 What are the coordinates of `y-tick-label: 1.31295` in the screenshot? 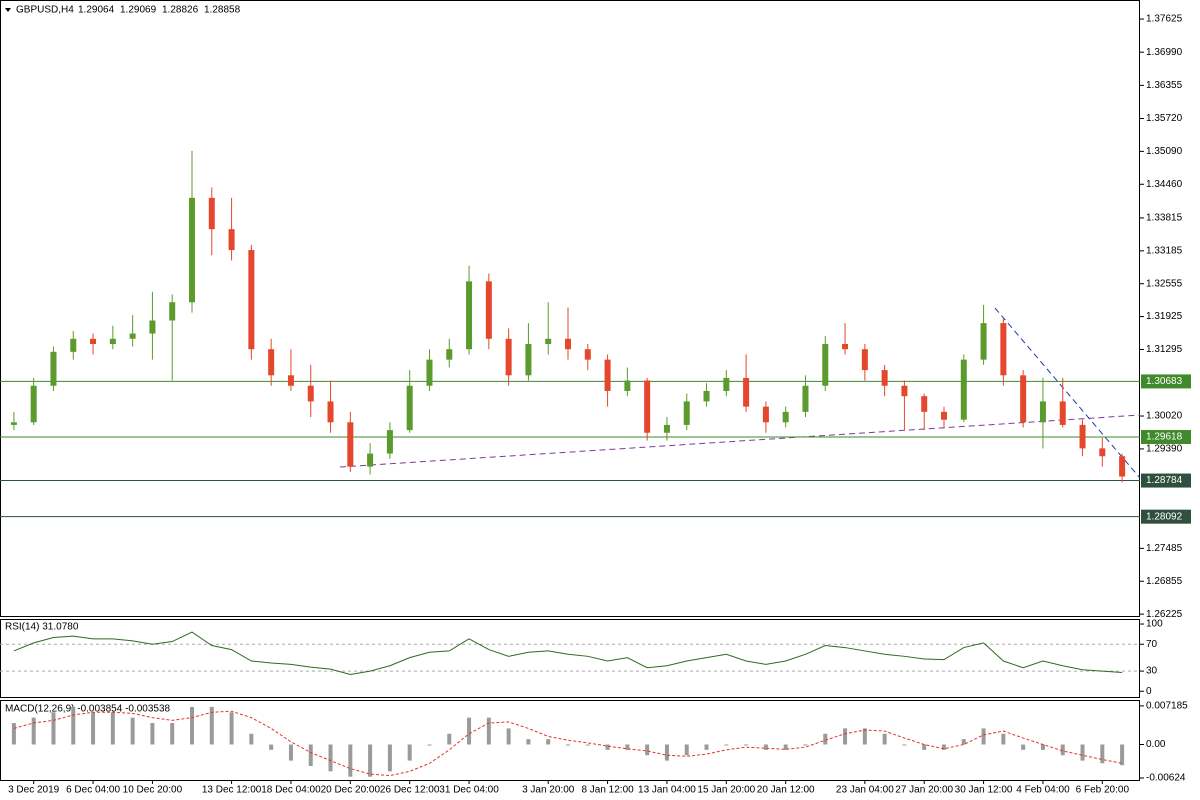 It's located at (1164, 349).